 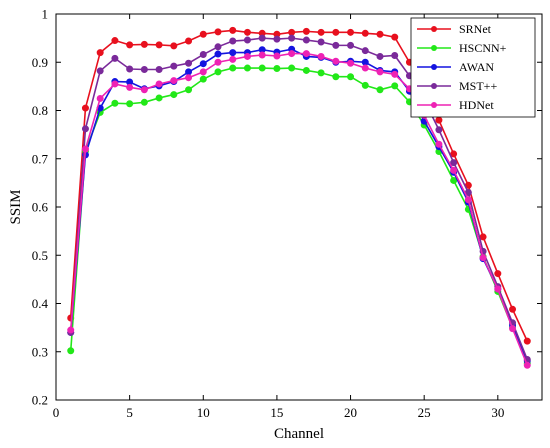 I want to click on y-tick-label: 1, so click(x=45, y=14).